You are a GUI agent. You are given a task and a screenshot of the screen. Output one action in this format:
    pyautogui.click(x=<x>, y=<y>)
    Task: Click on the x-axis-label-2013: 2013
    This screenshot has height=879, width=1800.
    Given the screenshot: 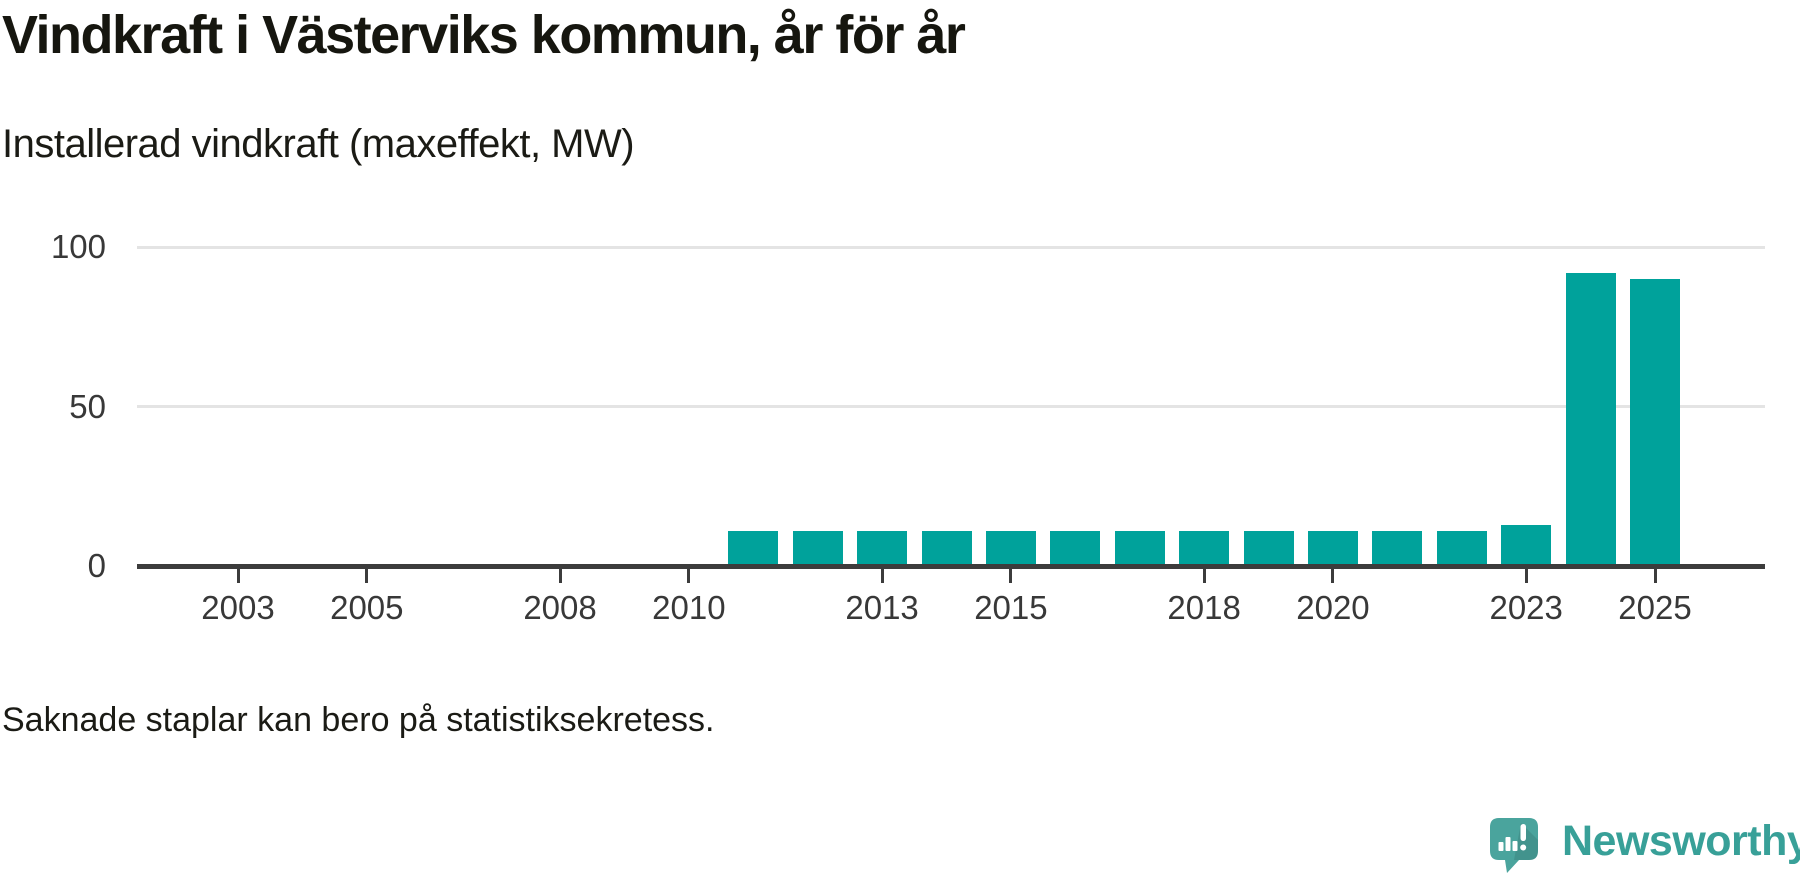 What is the action you would take?
    pyautogui.click(x=882, y=607)
    